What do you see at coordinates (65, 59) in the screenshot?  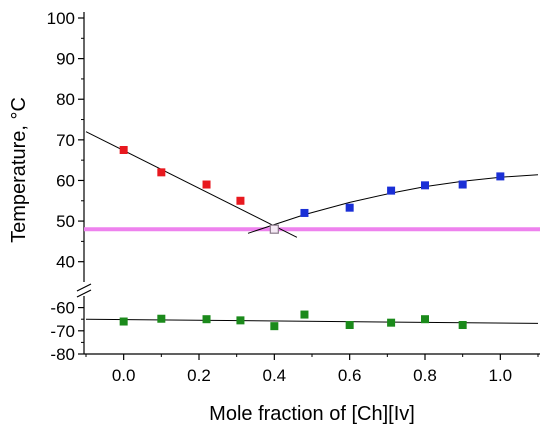 I see `y-tick-label: 90` at bounding box center [65, 59].